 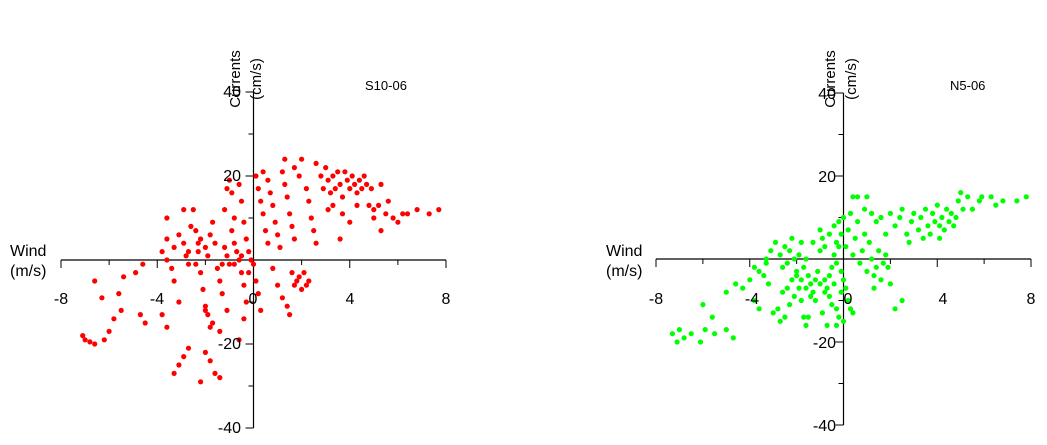 What do you see at coordinates (824, 343) in the screenshot?
I see `y-tick-label: -20` at bounding box center [824, 343].